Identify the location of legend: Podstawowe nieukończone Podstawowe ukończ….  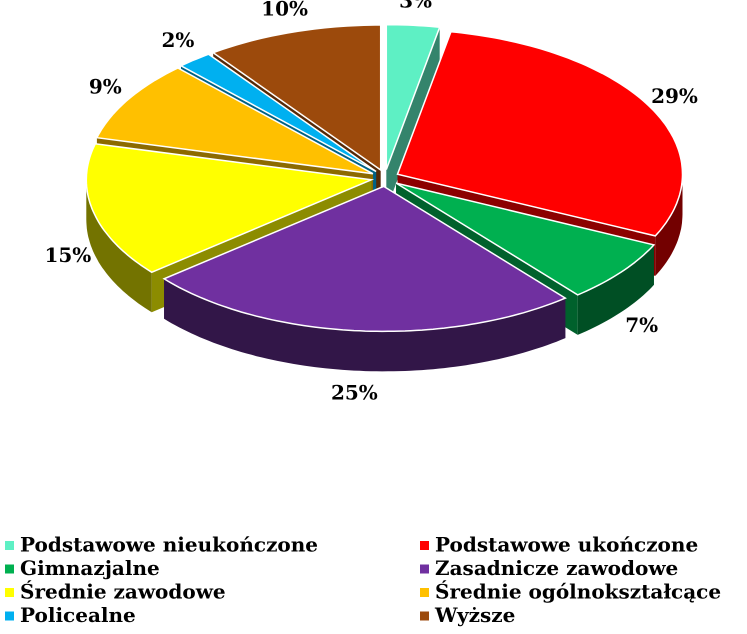
(363, 580).